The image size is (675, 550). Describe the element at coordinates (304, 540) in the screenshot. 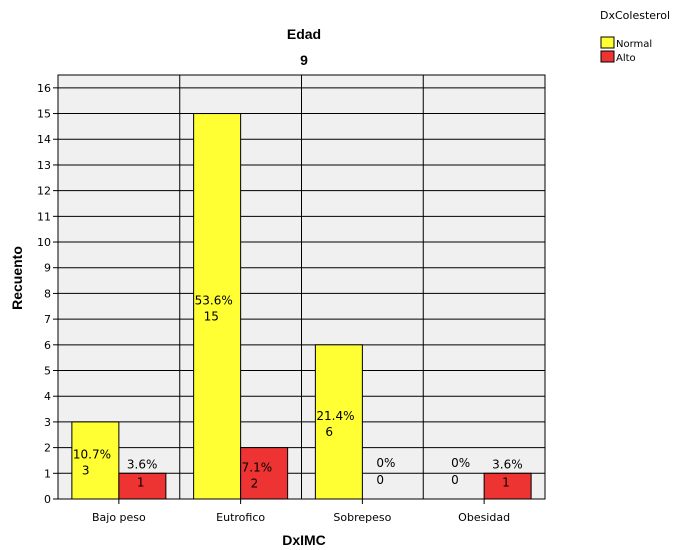

I see `x-axis-title: DxIMC` at that location.